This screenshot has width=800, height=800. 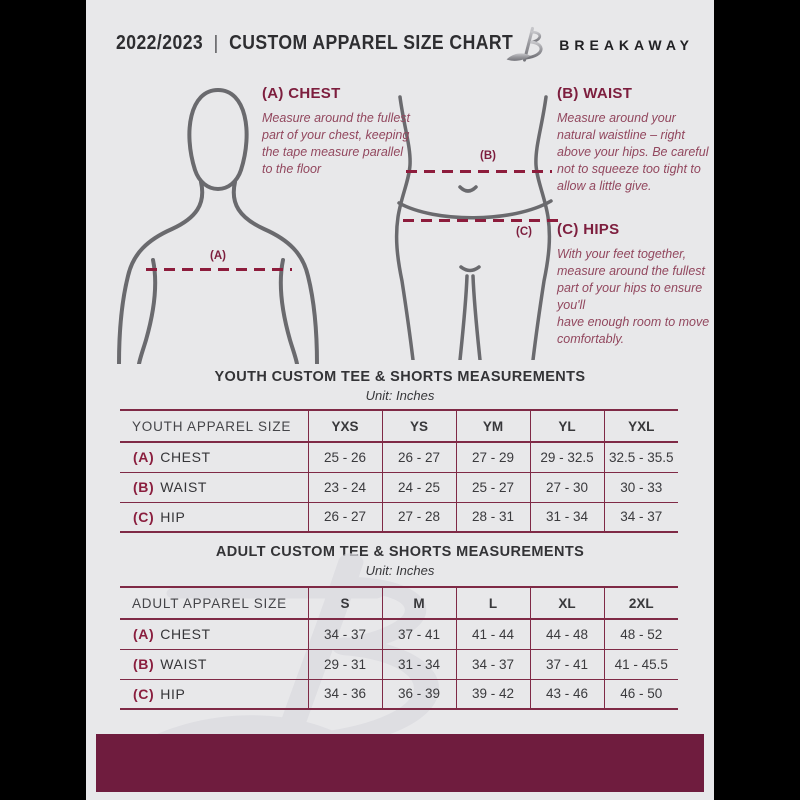 I want to click on chest-heading: (A) CHEST, so click(x=301, y=93).